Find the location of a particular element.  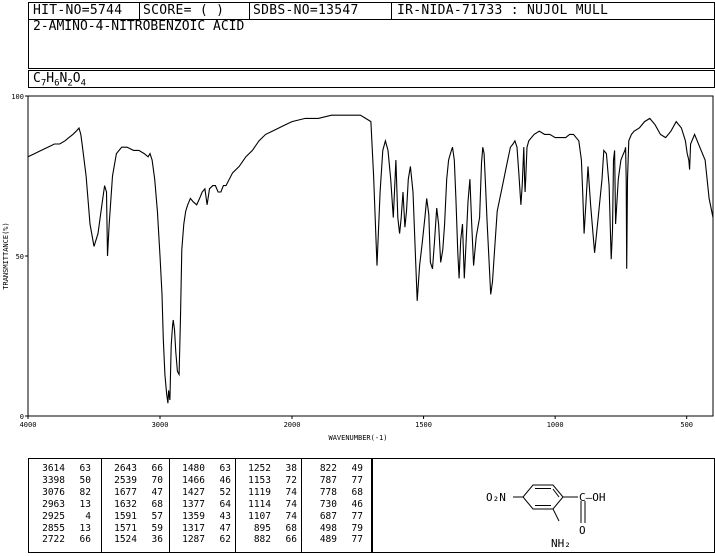

peak-row: 1480 63 is located at coordinates (203, 469).